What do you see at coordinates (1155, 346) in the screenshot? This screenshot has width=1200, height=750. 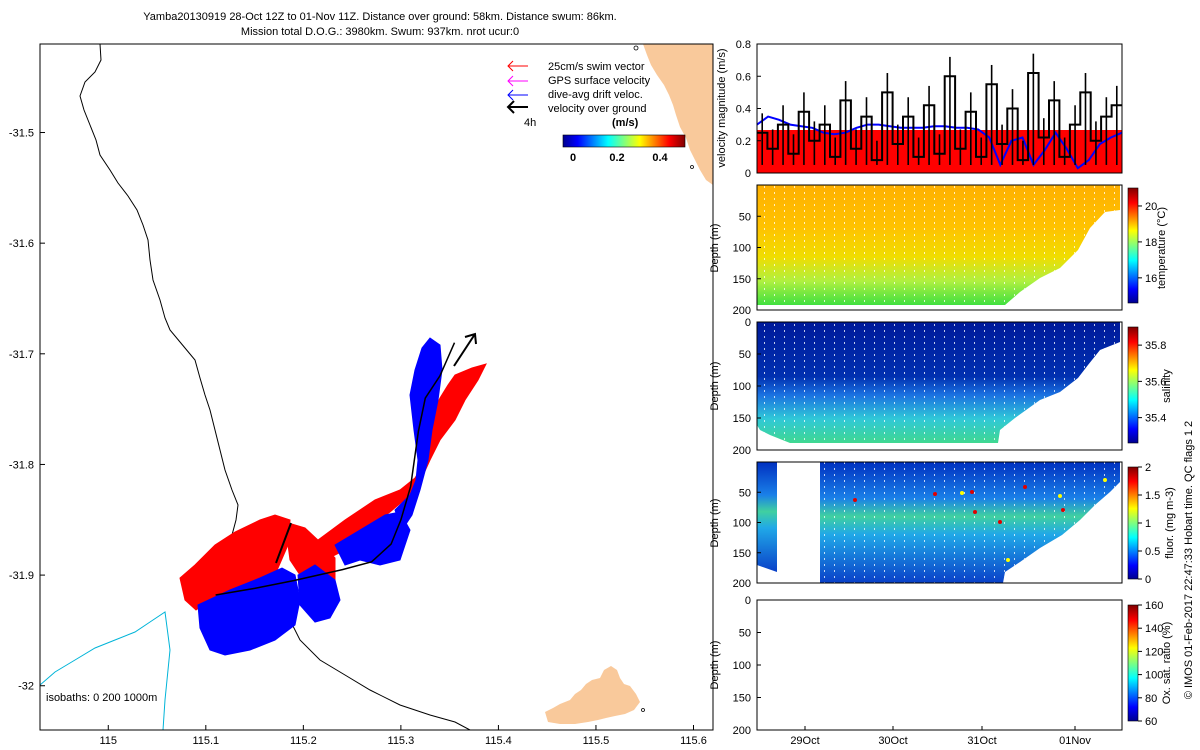 I see `colorbar-tick-label: 35.8` at bounding box center [1155, 346].